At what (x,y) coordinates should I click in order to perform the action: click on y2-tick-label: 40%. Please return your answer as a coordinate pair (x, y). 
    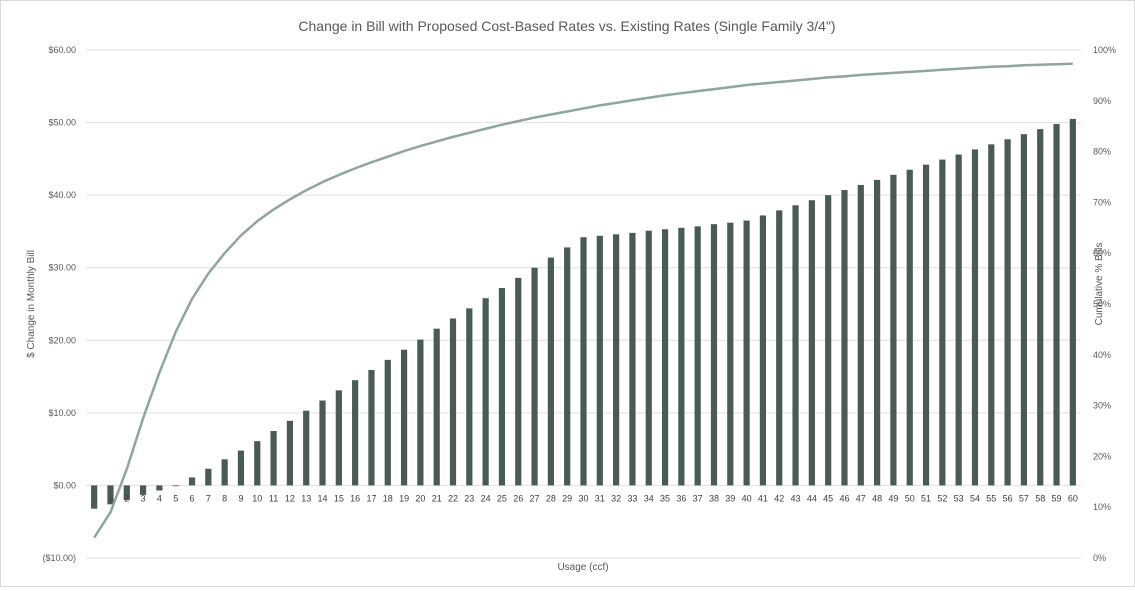
    Looking at the image, I should click on (1102, 355).